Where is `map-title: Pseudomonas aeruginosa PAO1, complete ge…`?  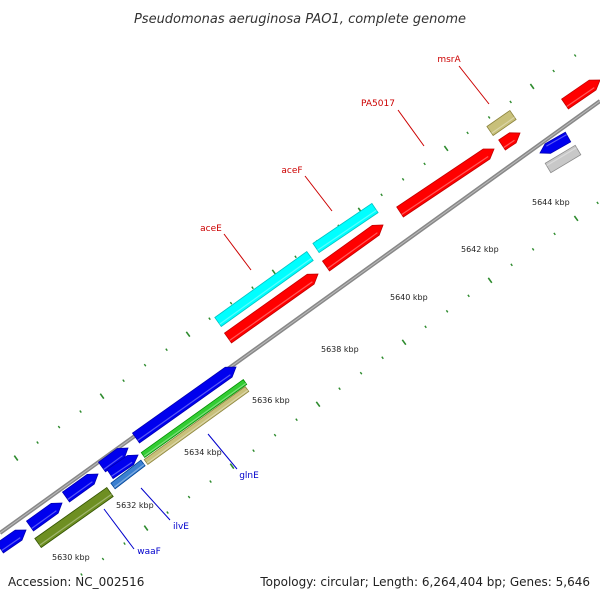
map-title: Pseudomonas aeruginosa PAO1, complete ge… is located at coordinates (300, 19).